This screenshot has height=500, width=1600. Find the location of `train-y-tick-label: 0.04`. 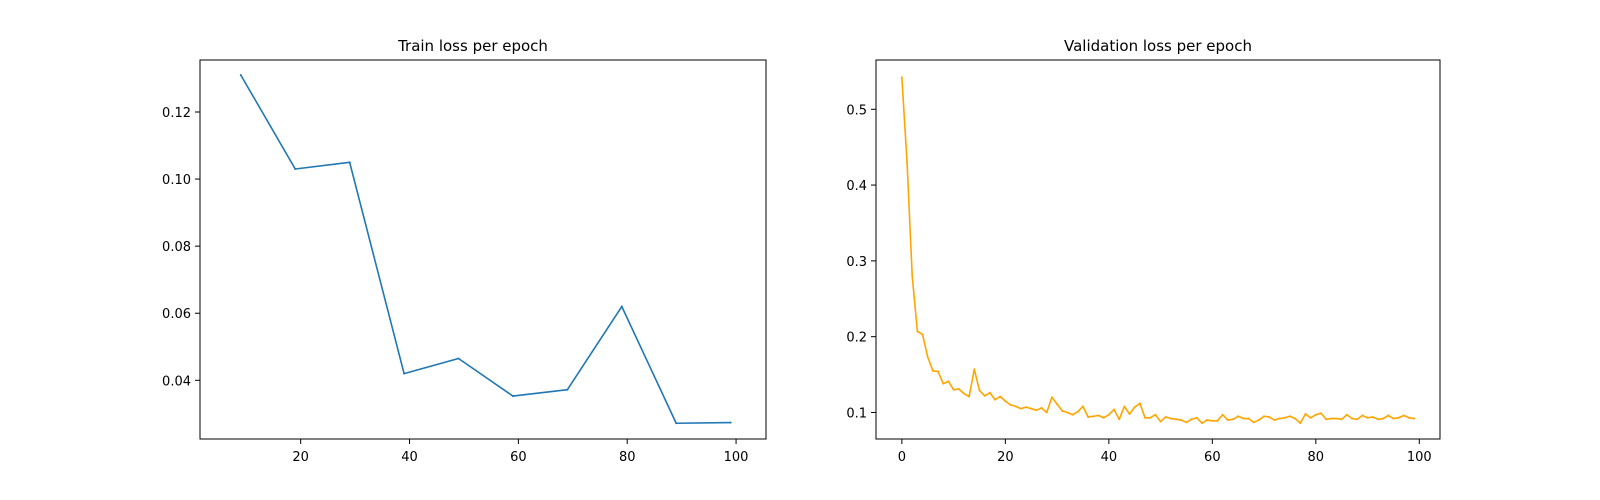

train-y-tick-label: 0.04 is located at coordinates (176, 381).